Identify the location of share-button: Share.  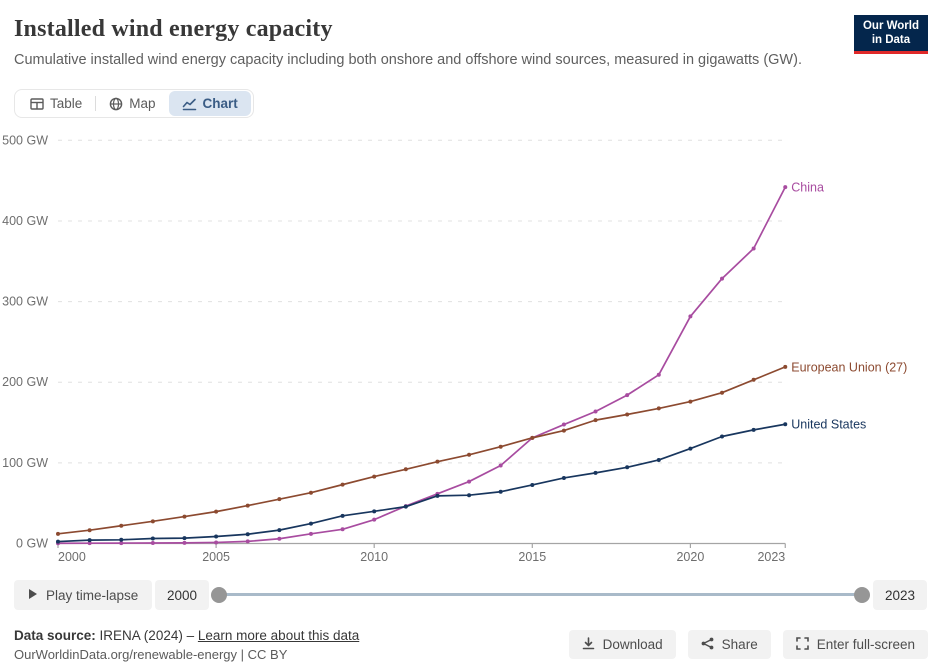
(729, 644).